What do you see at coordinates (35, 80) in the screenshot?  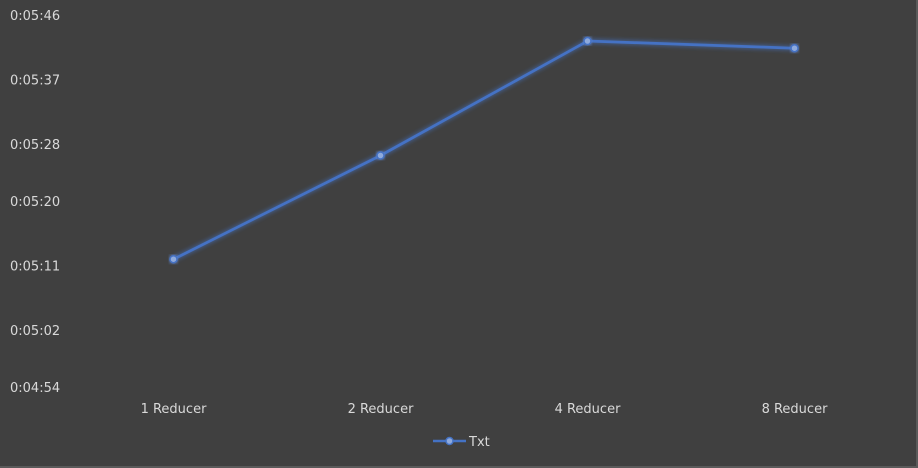 I see `y-tick-label: 0:05:37` at bounding box center [35, 80].